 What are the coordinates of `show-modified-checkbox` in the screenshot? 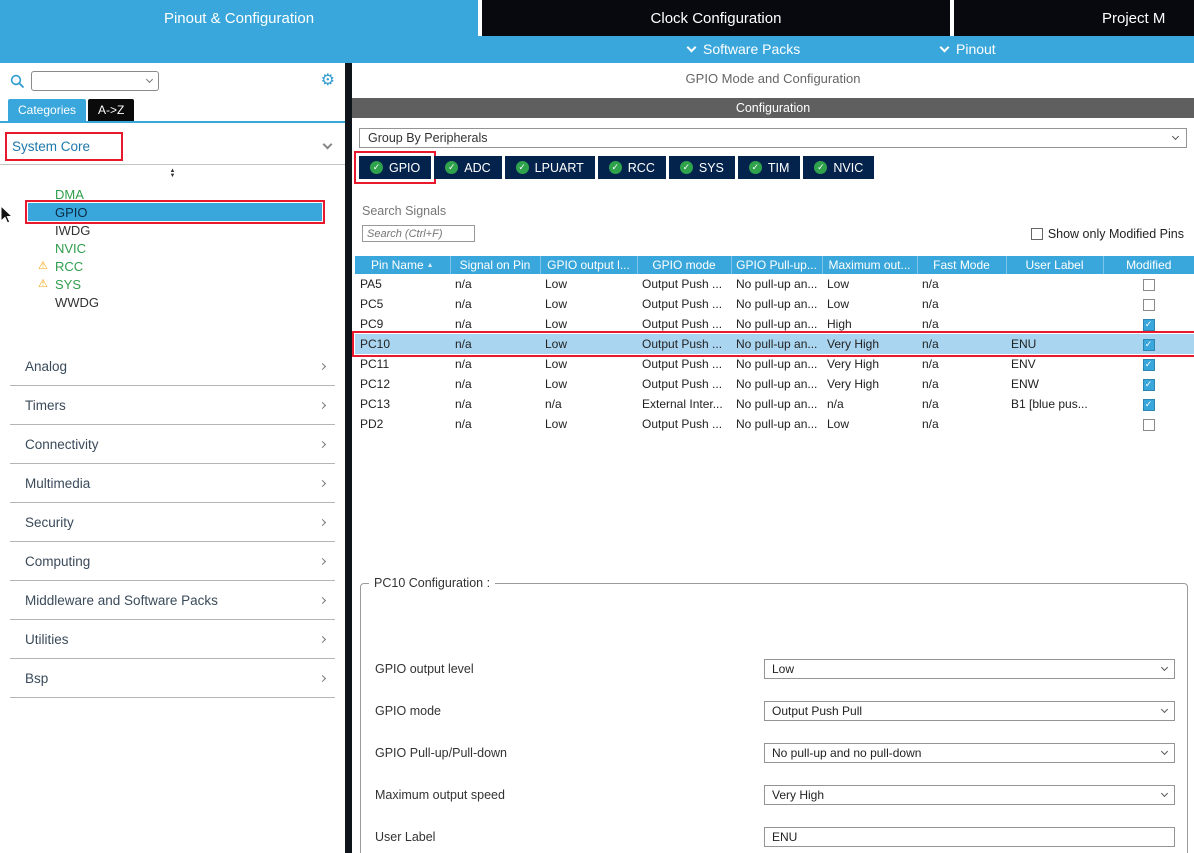 It's located at (1036, 233).